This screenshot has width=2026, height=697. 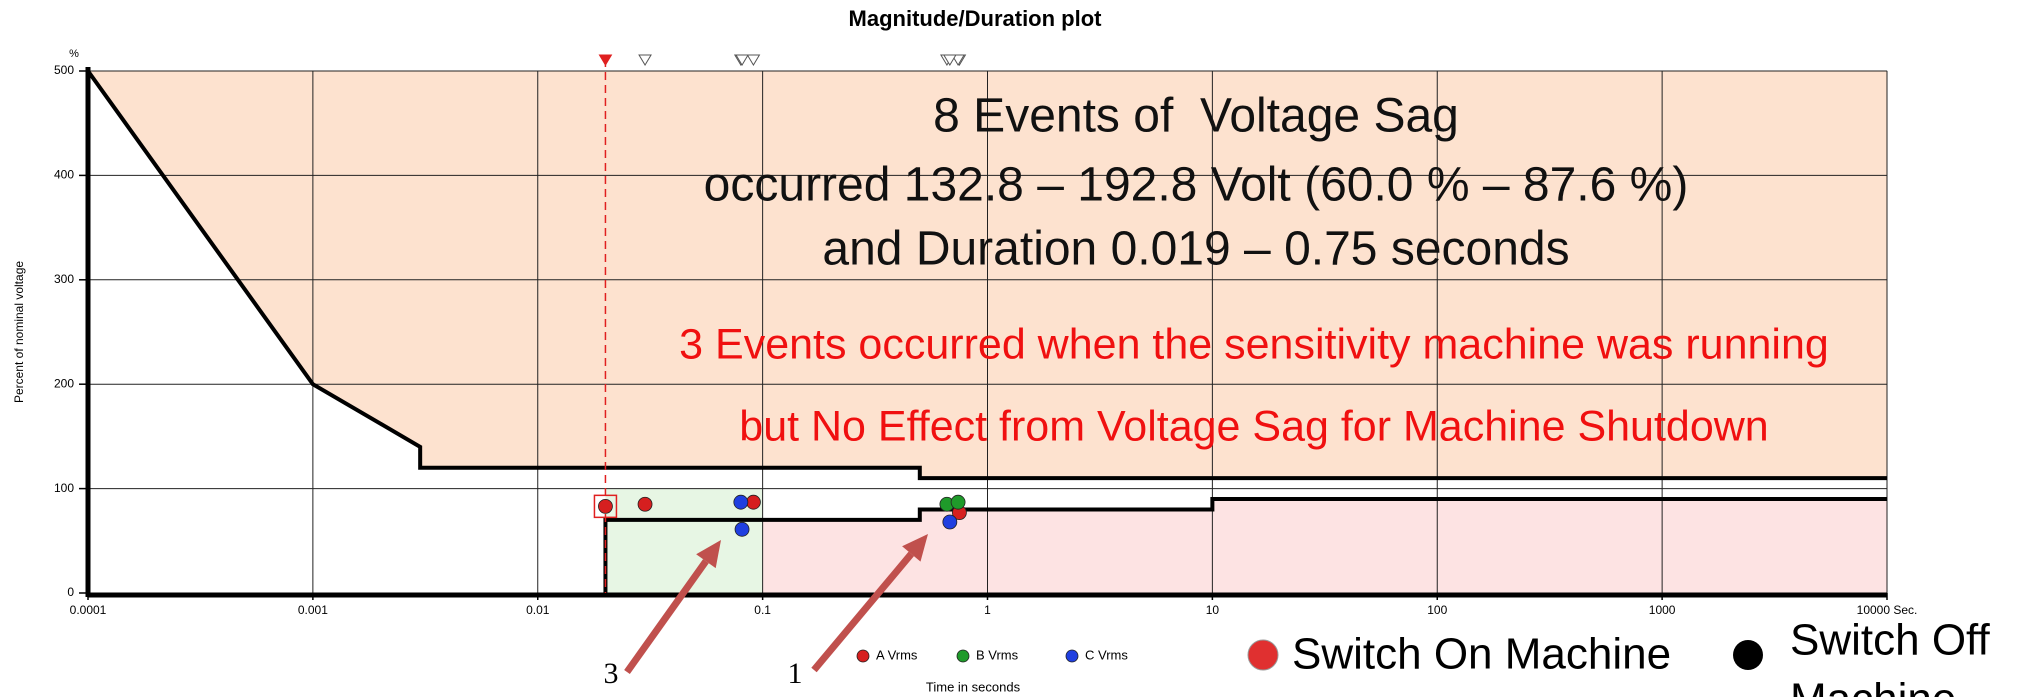 I want to click on arrow-label: 3, so click(x=611, y=673).